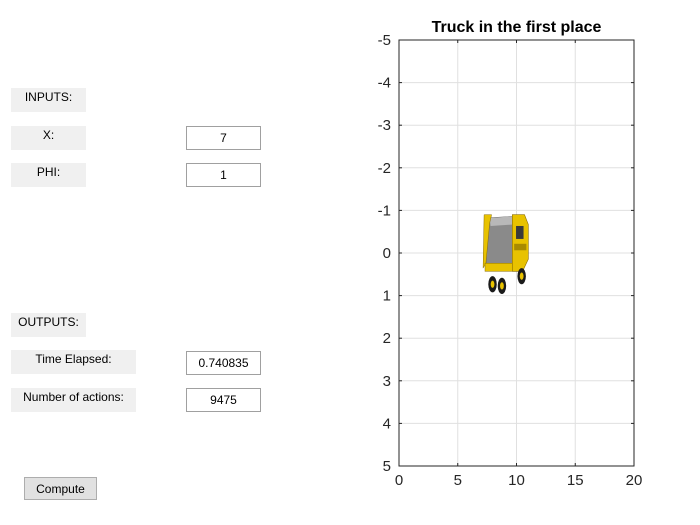 This screenshot has height=525, width=700. Describe the element at coordinates (575, 480) in the screenshot. I see `x-tick-label: 15` at that location.